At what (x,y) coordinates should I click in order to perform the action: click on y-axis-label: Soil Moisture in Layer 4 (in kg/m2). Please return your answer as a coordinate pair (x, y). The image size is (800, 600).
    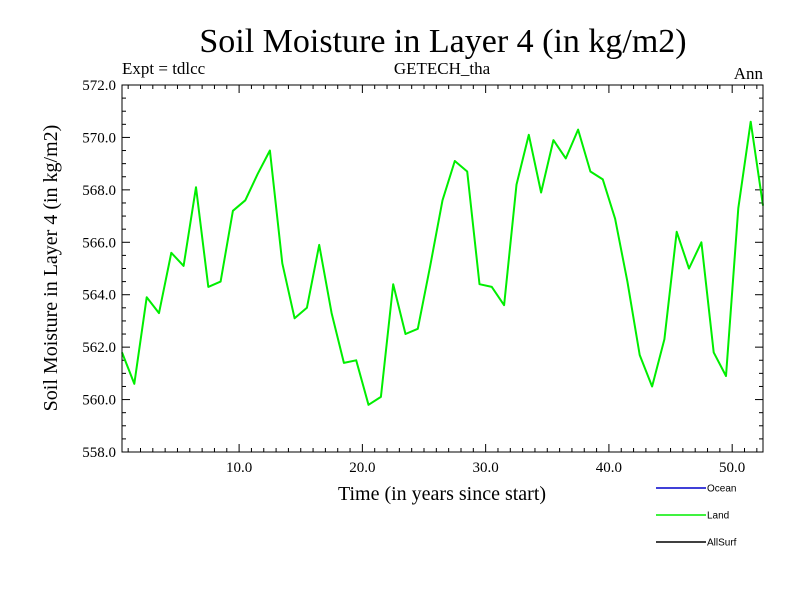
    Looking at the image, I should click on (51, 268).